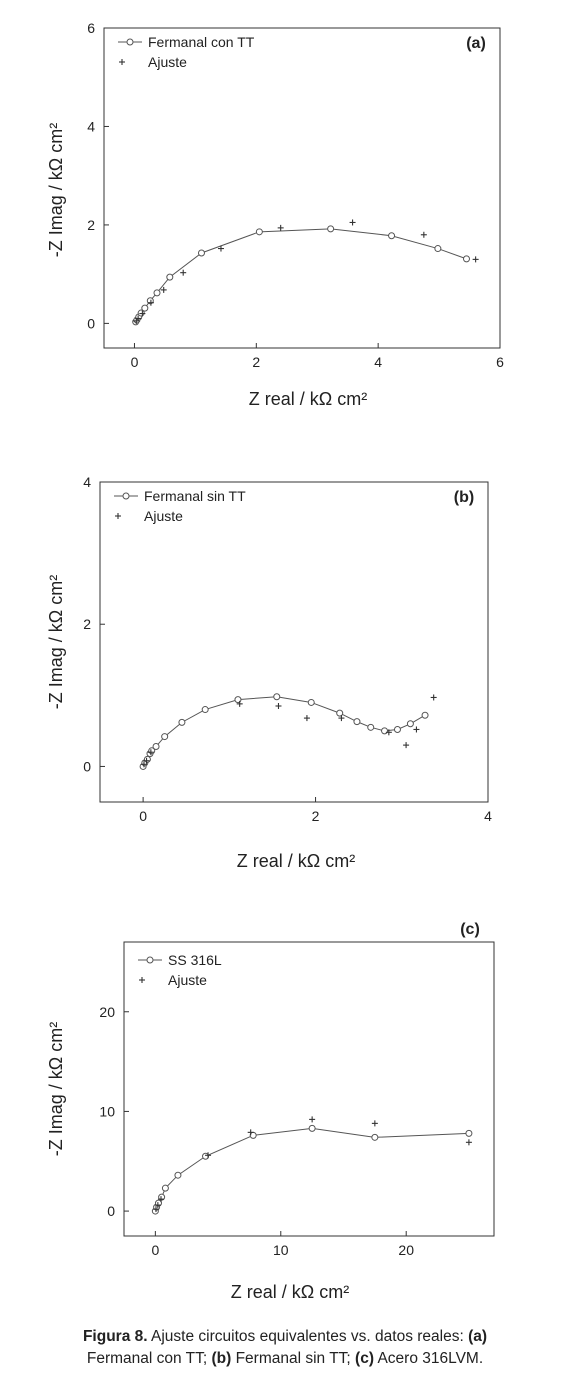 The width and height of the screenshot is (570, 1397). Describe the element at coordinates (293, 1358) in the screenshot. I see `caption-text-b: Fermanal sin TT;` at that location.